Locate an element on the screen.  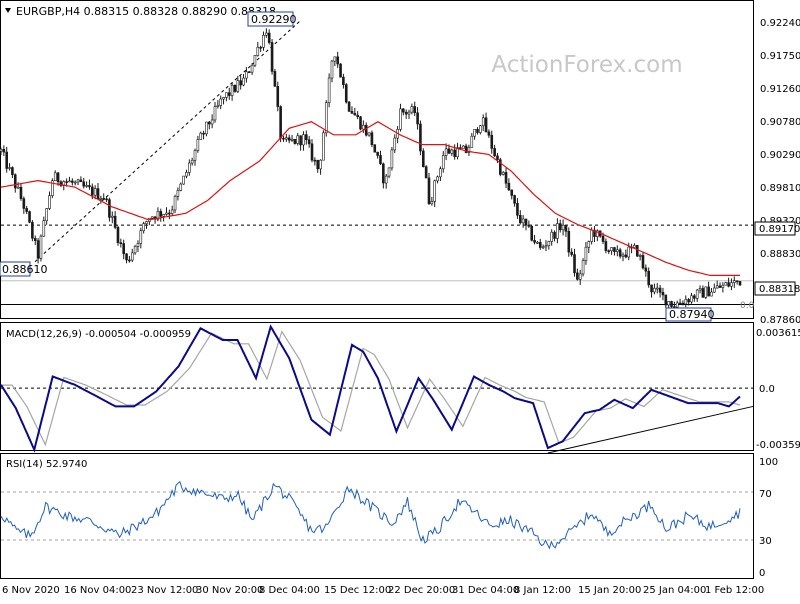
high-annotation-box is located at coordinates (270, 19).